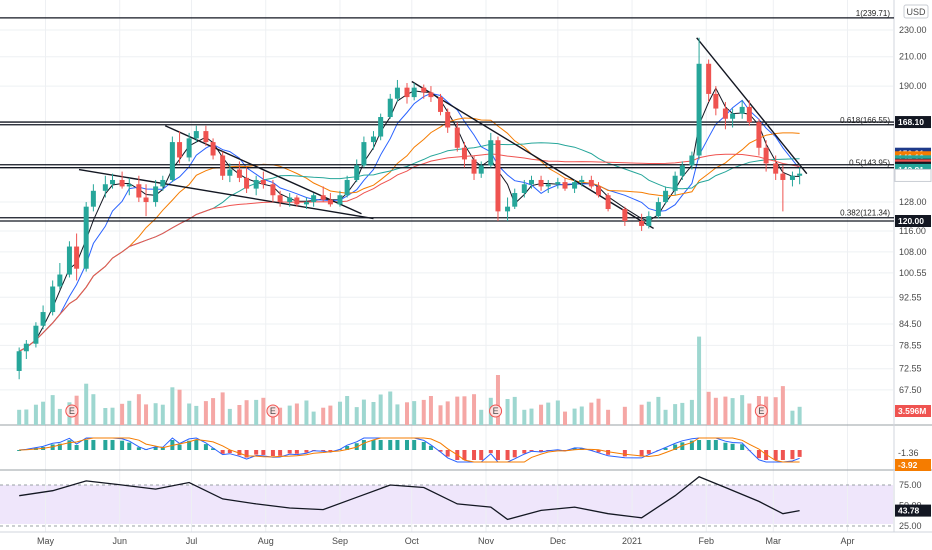  I want to click on rsi-tick-label: 25.00, so click(910, 526).